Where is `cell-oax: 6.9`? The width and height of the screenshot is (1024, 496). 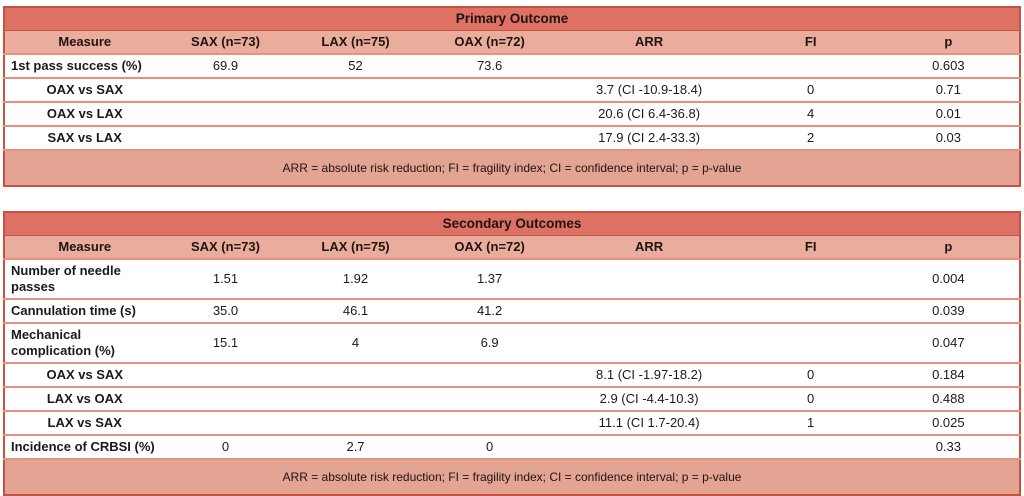 cell-oax: 6.9 is located at coordinates (489, 342).